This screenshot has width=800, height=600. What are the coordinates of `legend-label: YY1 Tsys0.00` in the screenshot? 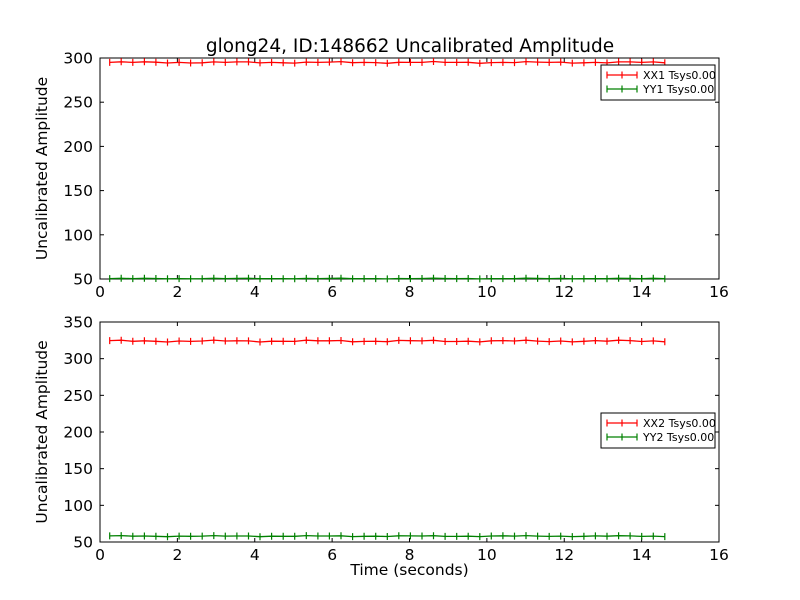 It's located at (678, 89).